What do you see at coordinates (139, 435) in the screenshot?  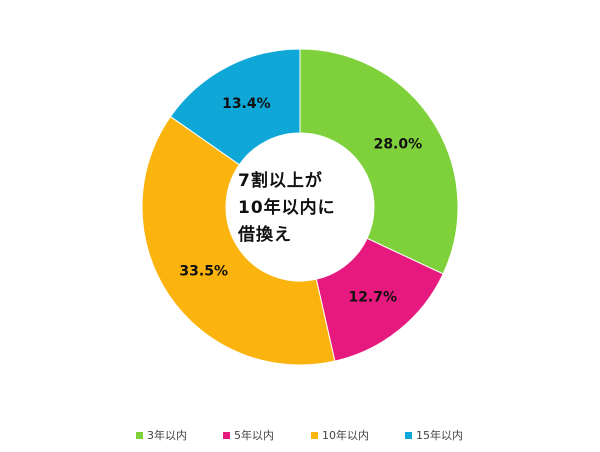 I see `legend-swatch-3yr` at bounding box center [139, 435].